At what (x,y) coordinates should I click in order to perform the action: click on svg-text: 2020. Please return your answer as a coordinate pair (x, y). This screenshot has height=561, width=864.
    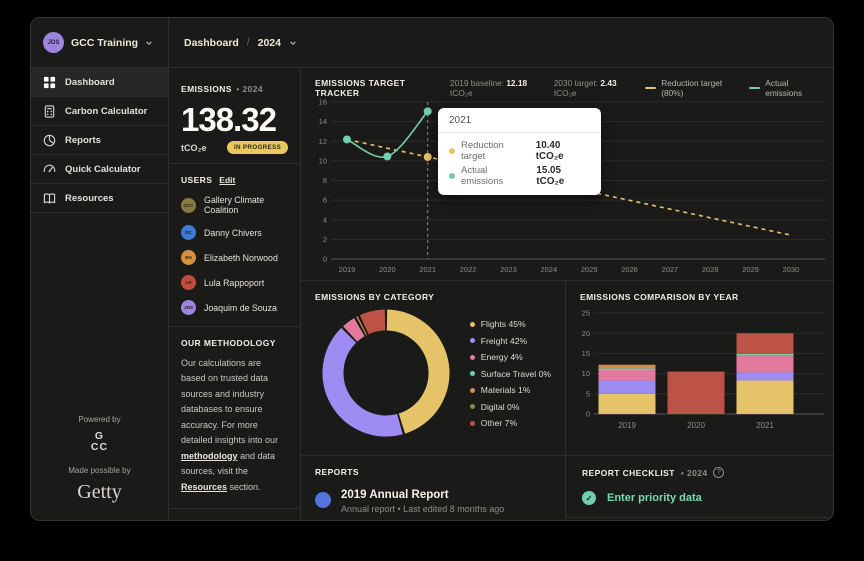
    Looking at the image, I should click on (387, 269).